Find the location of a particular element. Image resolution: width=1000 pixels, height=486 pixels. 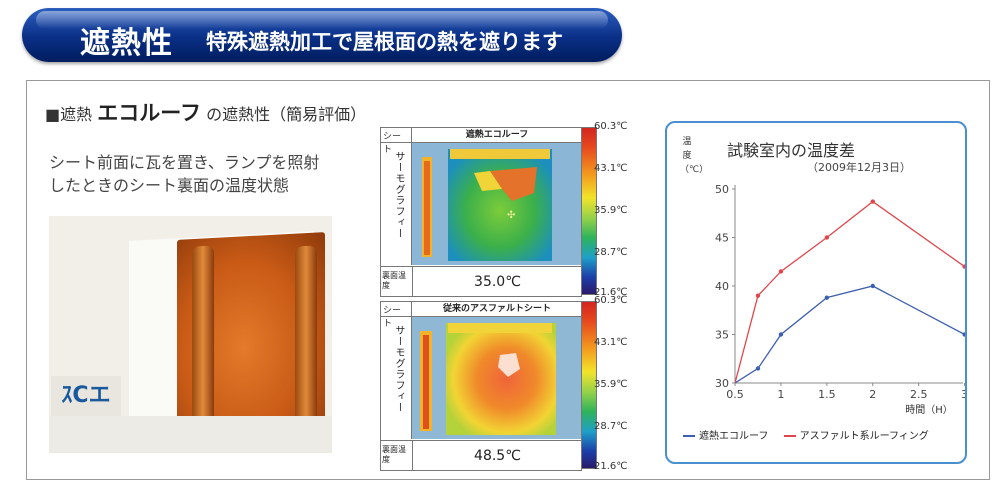

thermography-header: シート 従来のアスファルトシート is located at coordinates (481, 315).